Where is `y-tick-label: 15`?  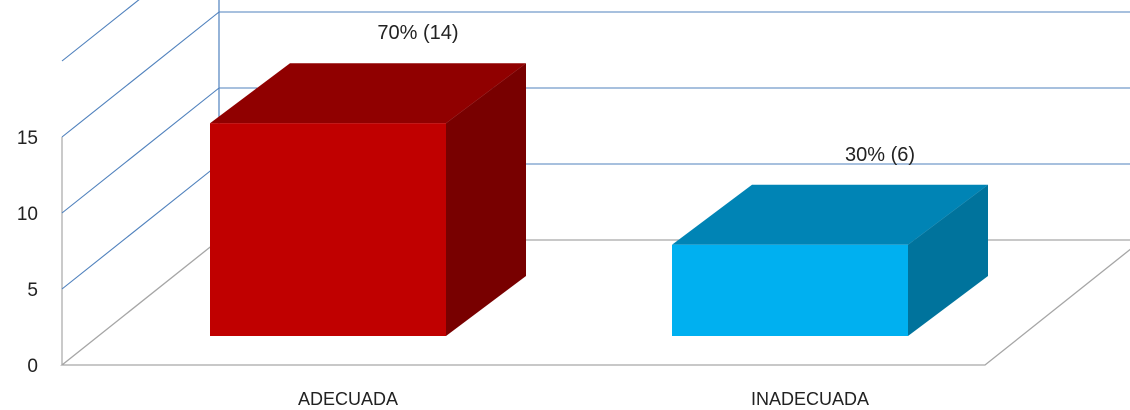
y-tick-label: 15 is located at coordinates (27, 138).